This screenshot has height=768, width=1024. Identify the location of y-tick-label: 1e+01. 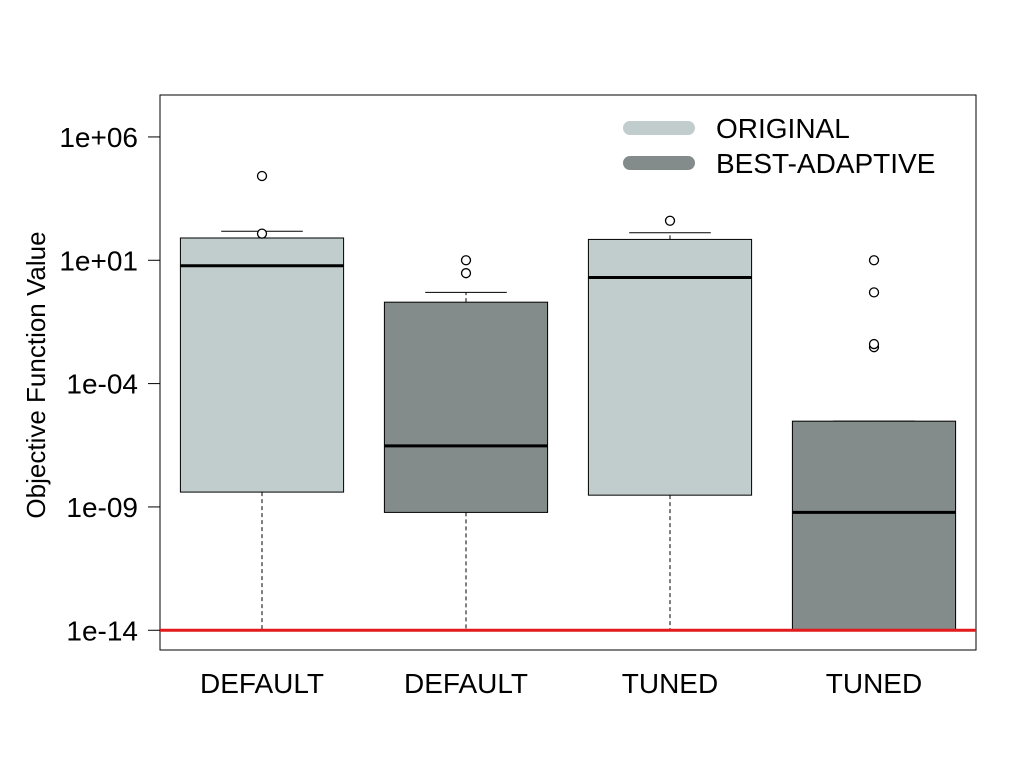
(98, 260).